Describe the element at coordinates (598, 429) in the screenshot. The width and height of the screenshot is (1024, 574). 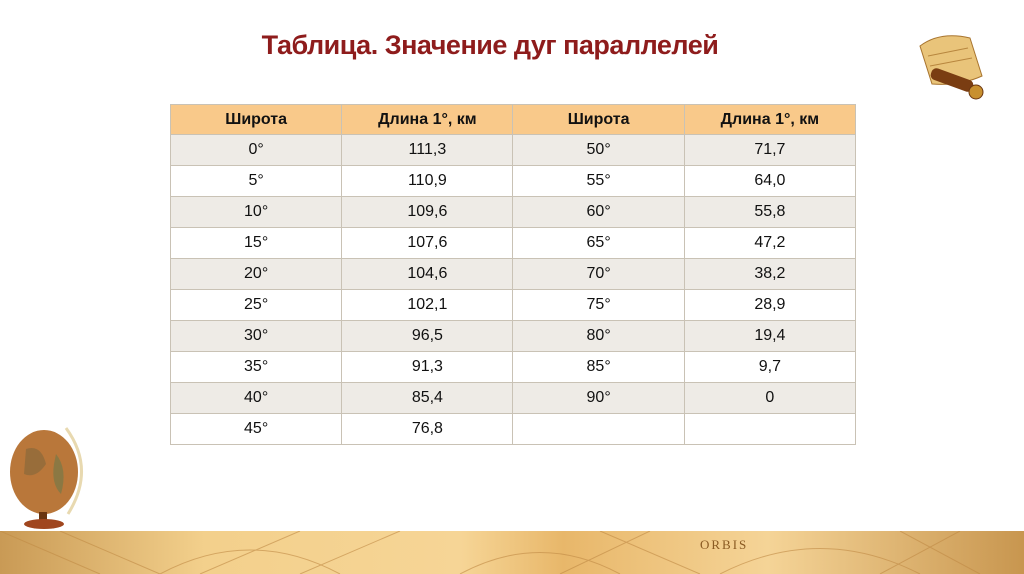
I see `latitude-cell` at that location.